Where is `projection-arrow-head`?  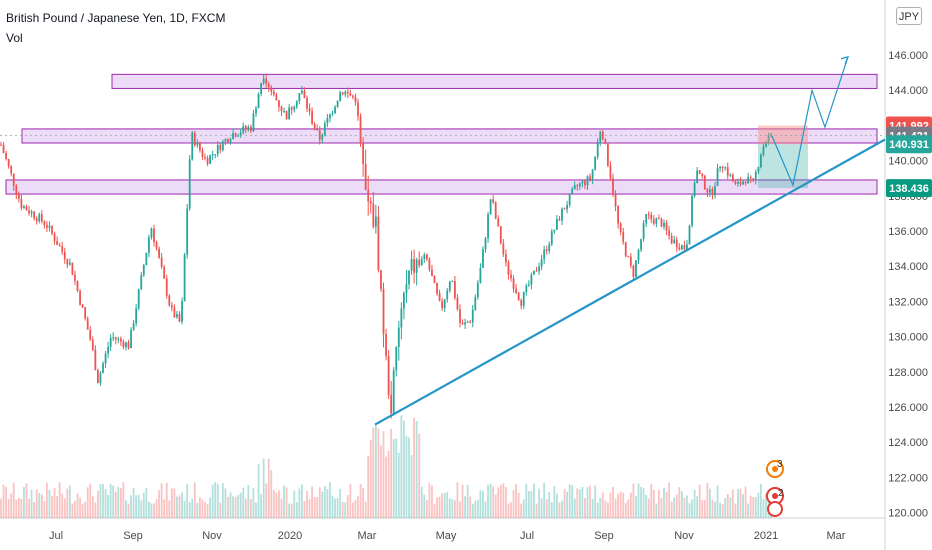 projection-arrow-head is located at coordinates (845, 59).